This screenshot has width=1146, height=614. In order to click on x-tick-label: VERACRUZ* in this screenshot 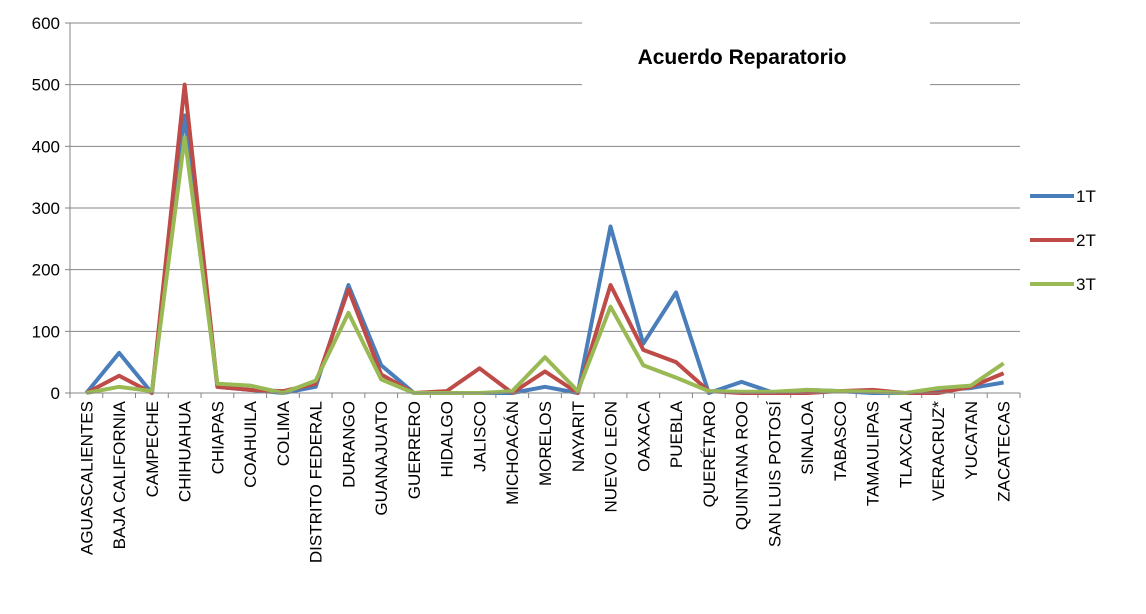, I will do `click(938, 451)`.